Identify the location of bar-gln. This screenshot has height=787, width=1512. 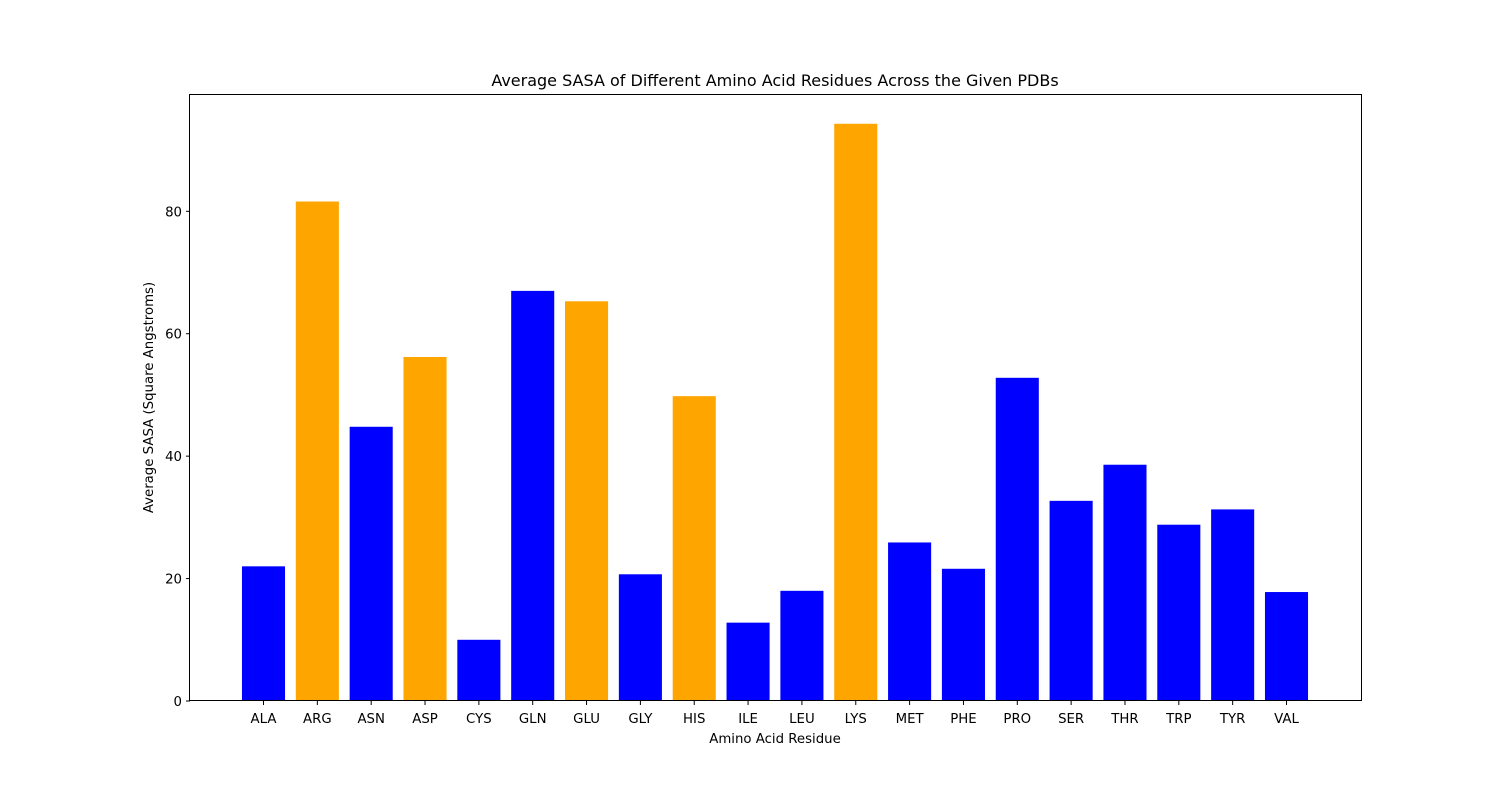
(533, 495).